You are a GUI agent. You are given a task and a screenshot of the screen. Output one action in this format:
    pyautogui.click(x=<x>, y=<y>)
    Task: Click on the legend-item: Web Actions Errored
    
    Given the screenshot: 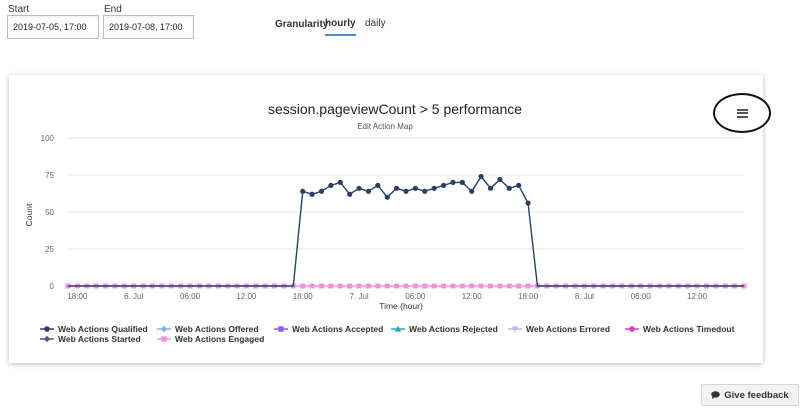 What is the action you would take?
    pyautogui.click(x=559, y=329)
    